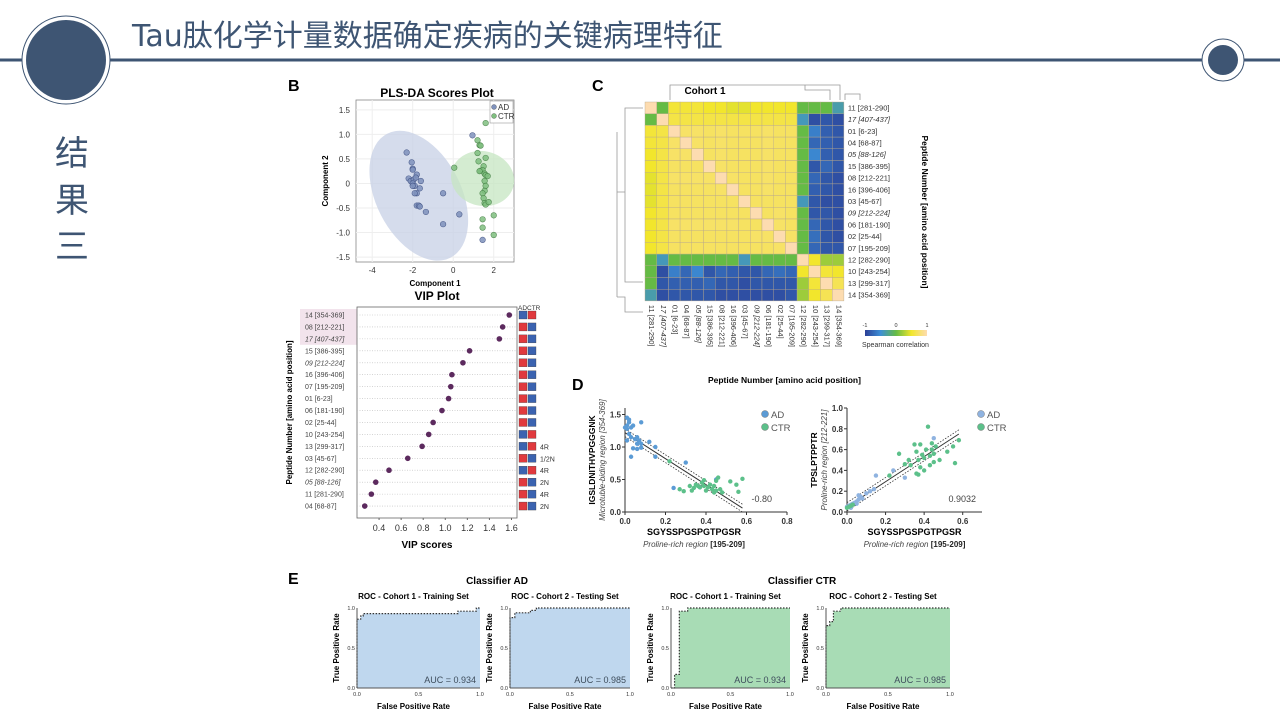 The height and width of the screenshot is (720, 1280). What do you see at coordinates (483, 178) in the screenshot?
I see `confidence-ellipse-ctr` at bounding box center [483, 178].